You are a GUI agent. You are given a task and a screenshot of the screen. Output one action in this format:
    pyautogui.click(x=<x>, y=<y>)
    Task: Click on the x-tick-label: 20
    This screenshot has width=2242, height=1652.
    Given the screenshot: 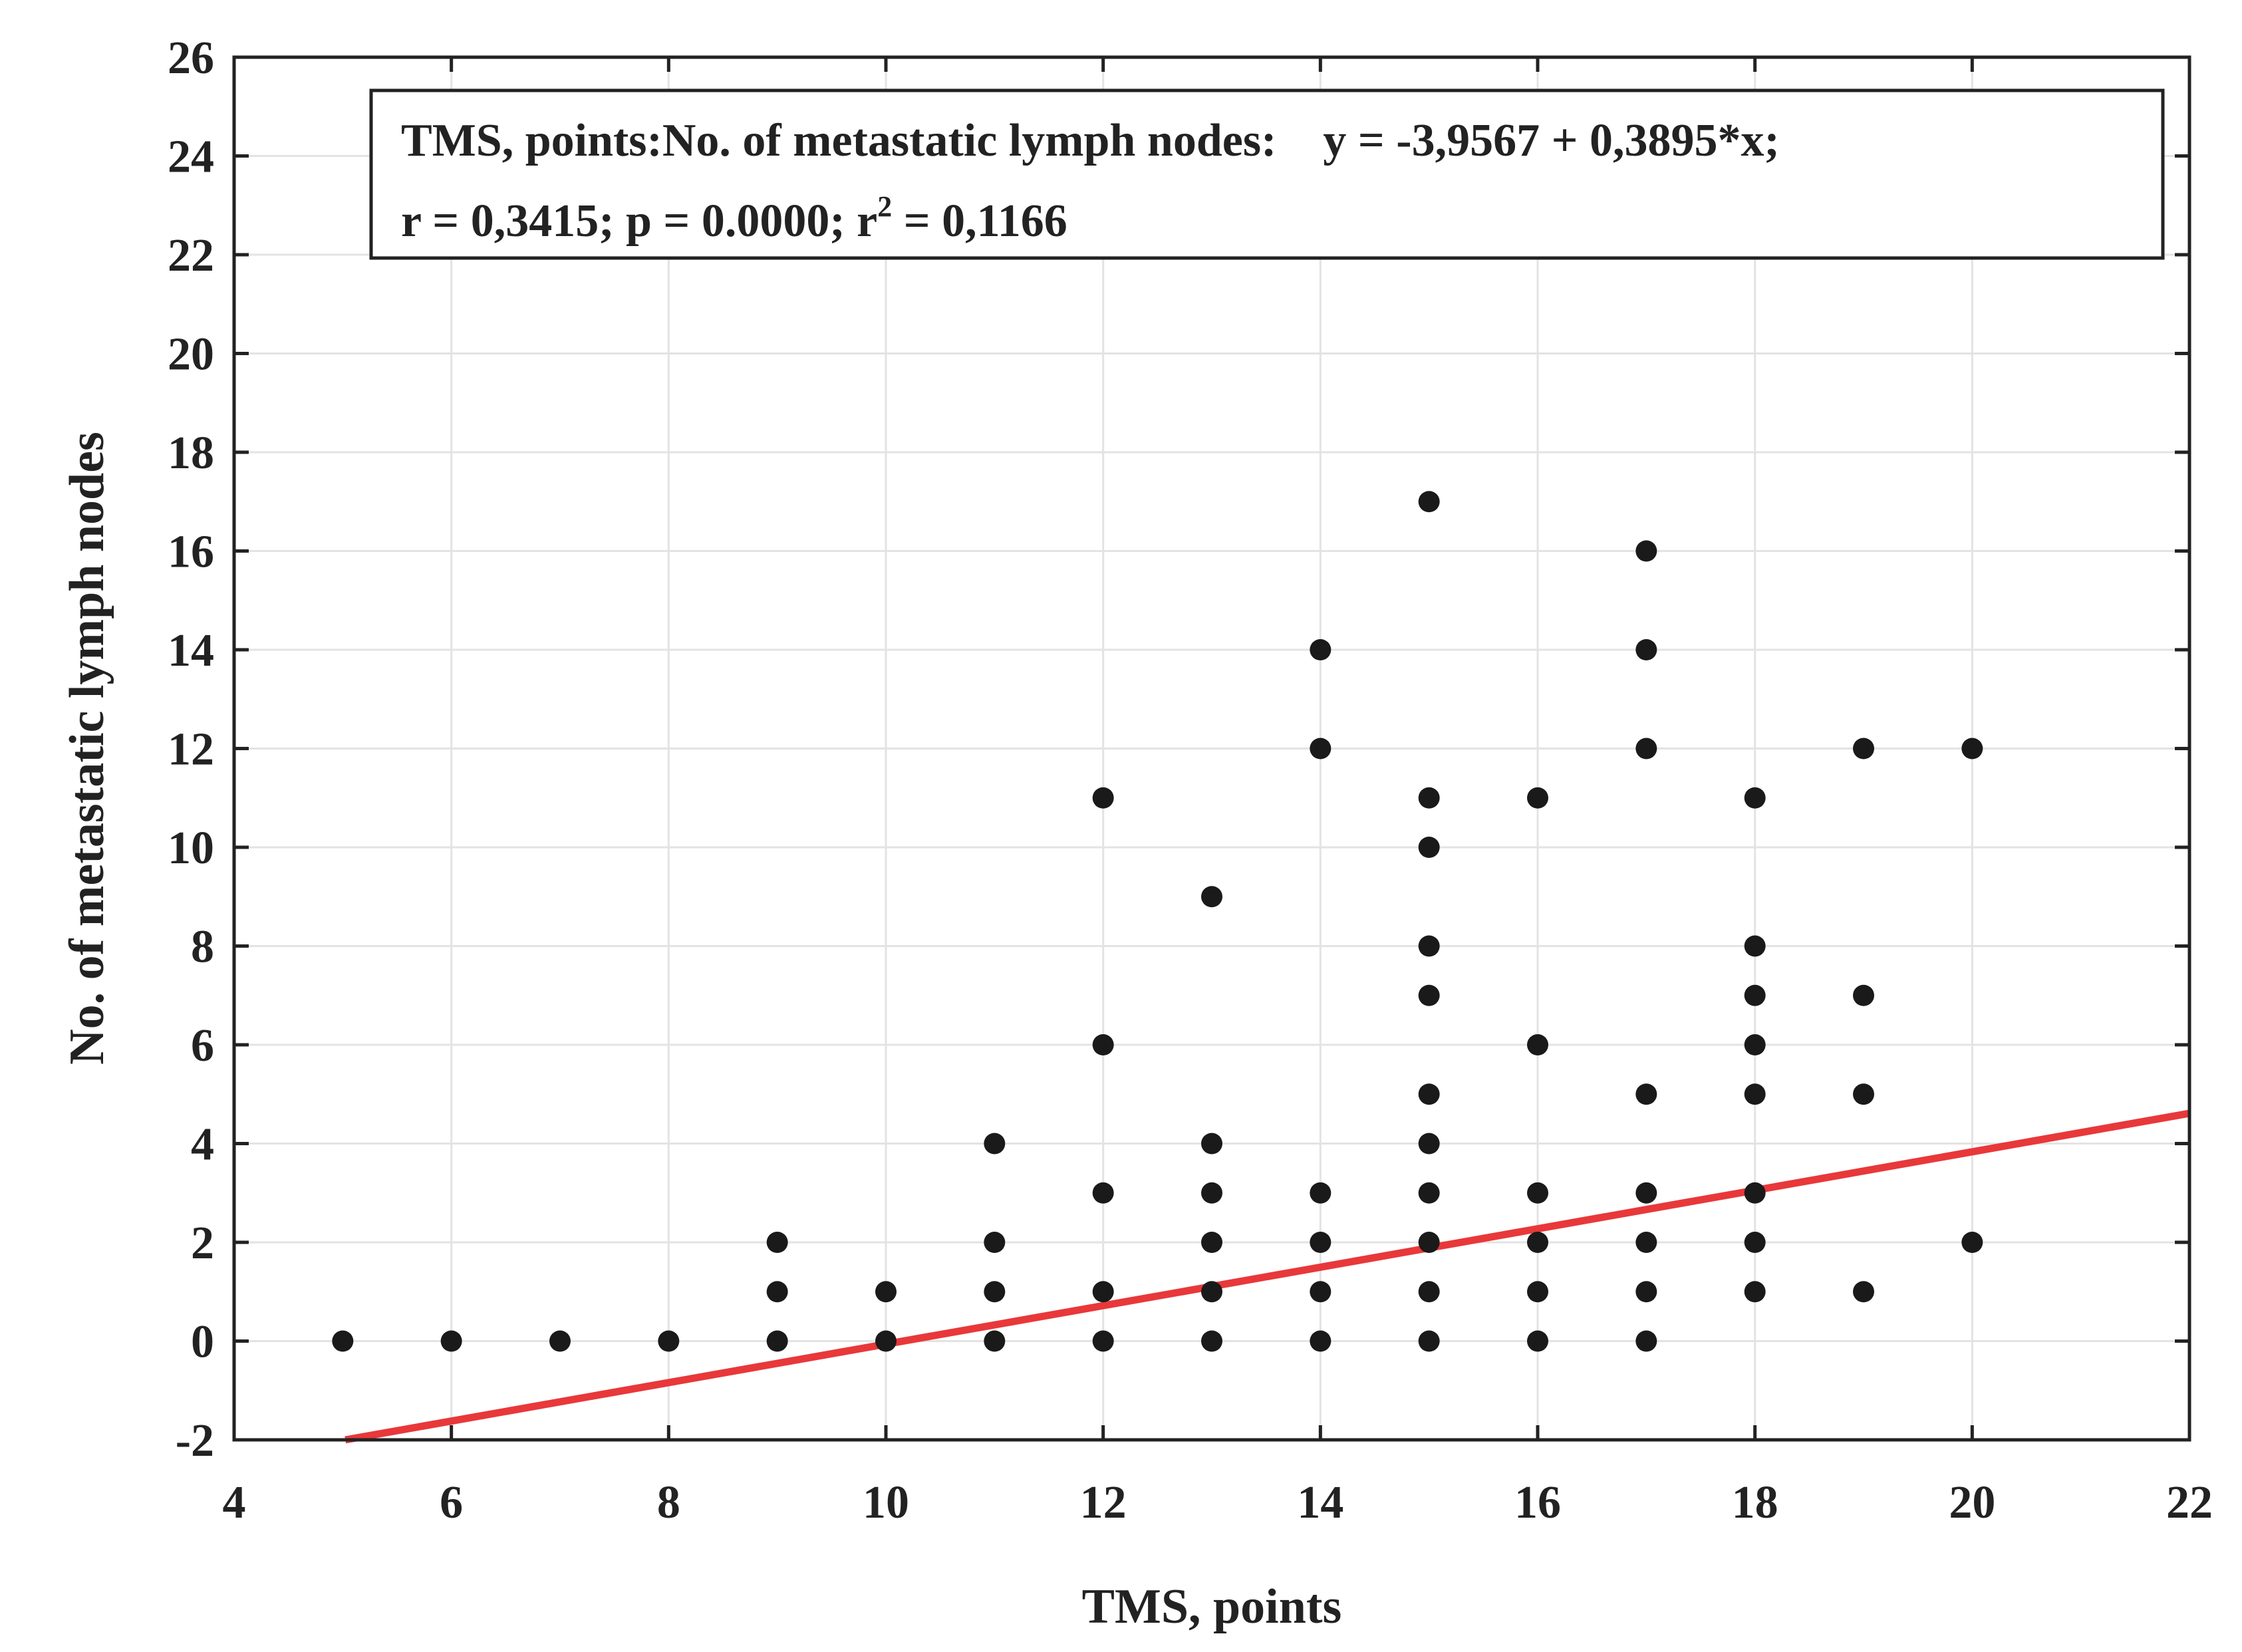 What is the action you would take?
    pyautogui.click(x=1972, y=1502)
    